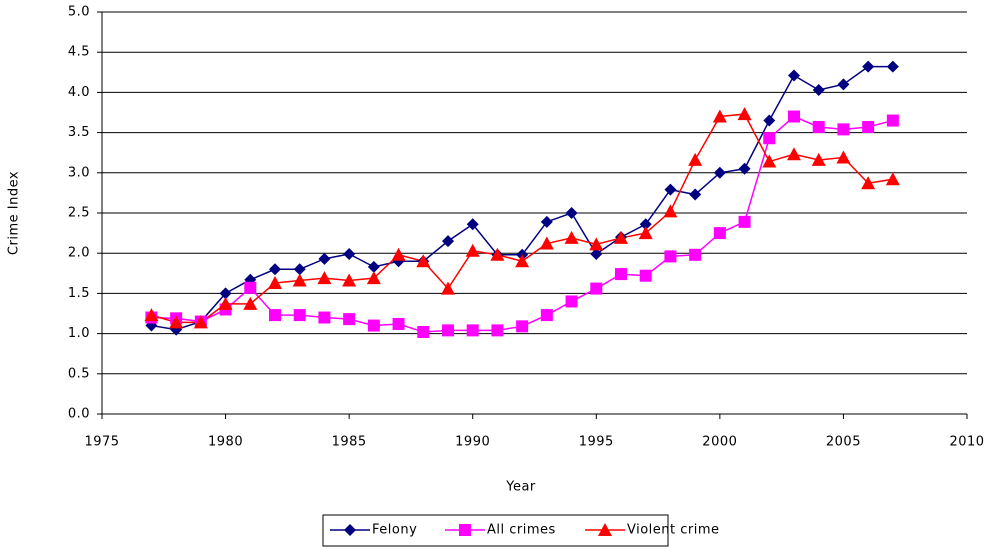 This screenshot has width=992, height=550. I want to click on y-tick-label: 1.0, so click(79, 333).